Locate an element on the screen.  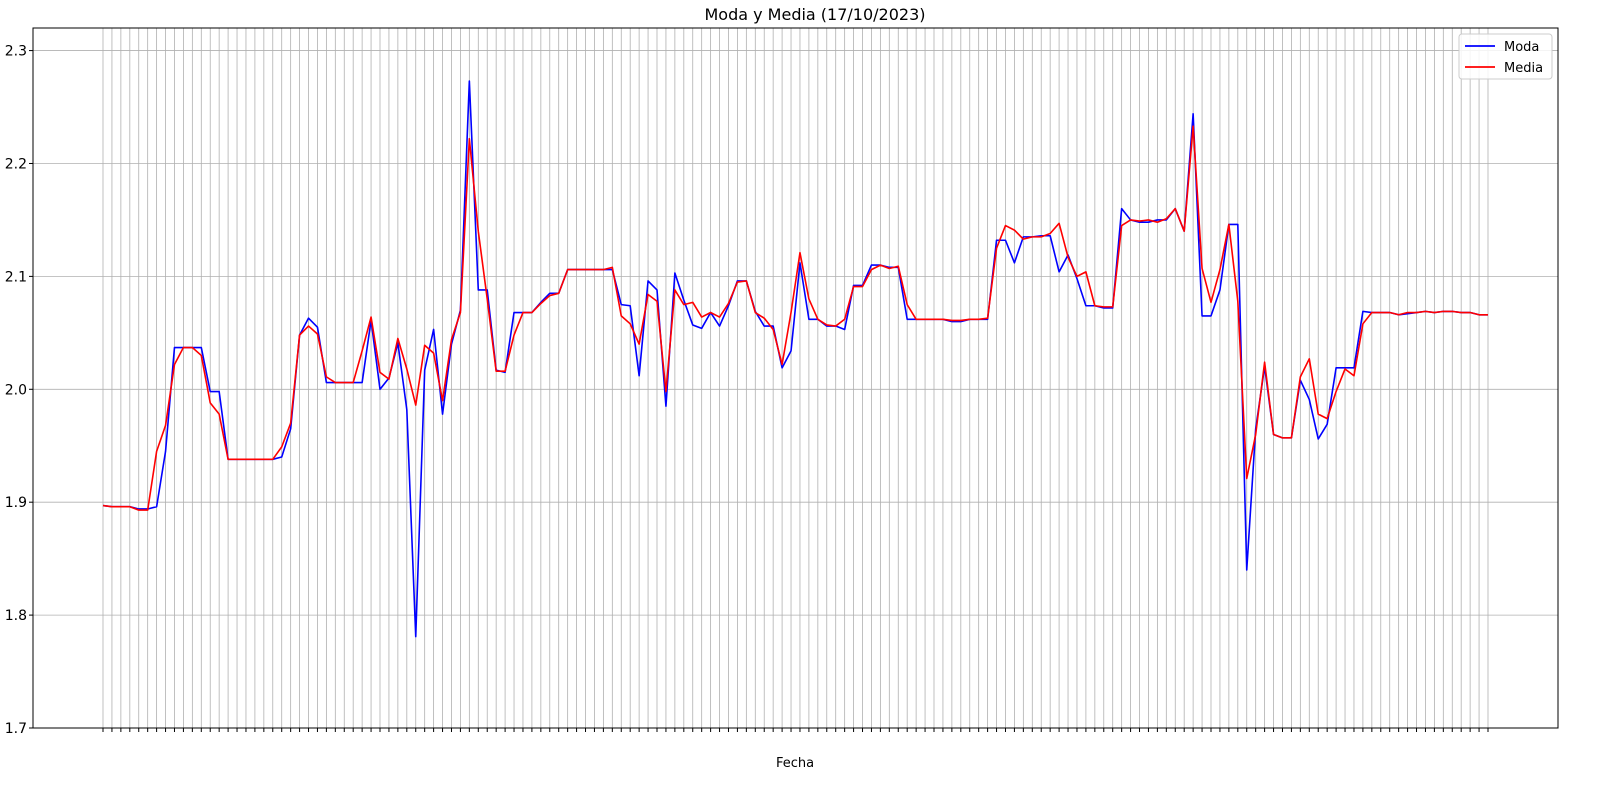
y-tick-label: 2.0 is located at coordinates (16, 390).